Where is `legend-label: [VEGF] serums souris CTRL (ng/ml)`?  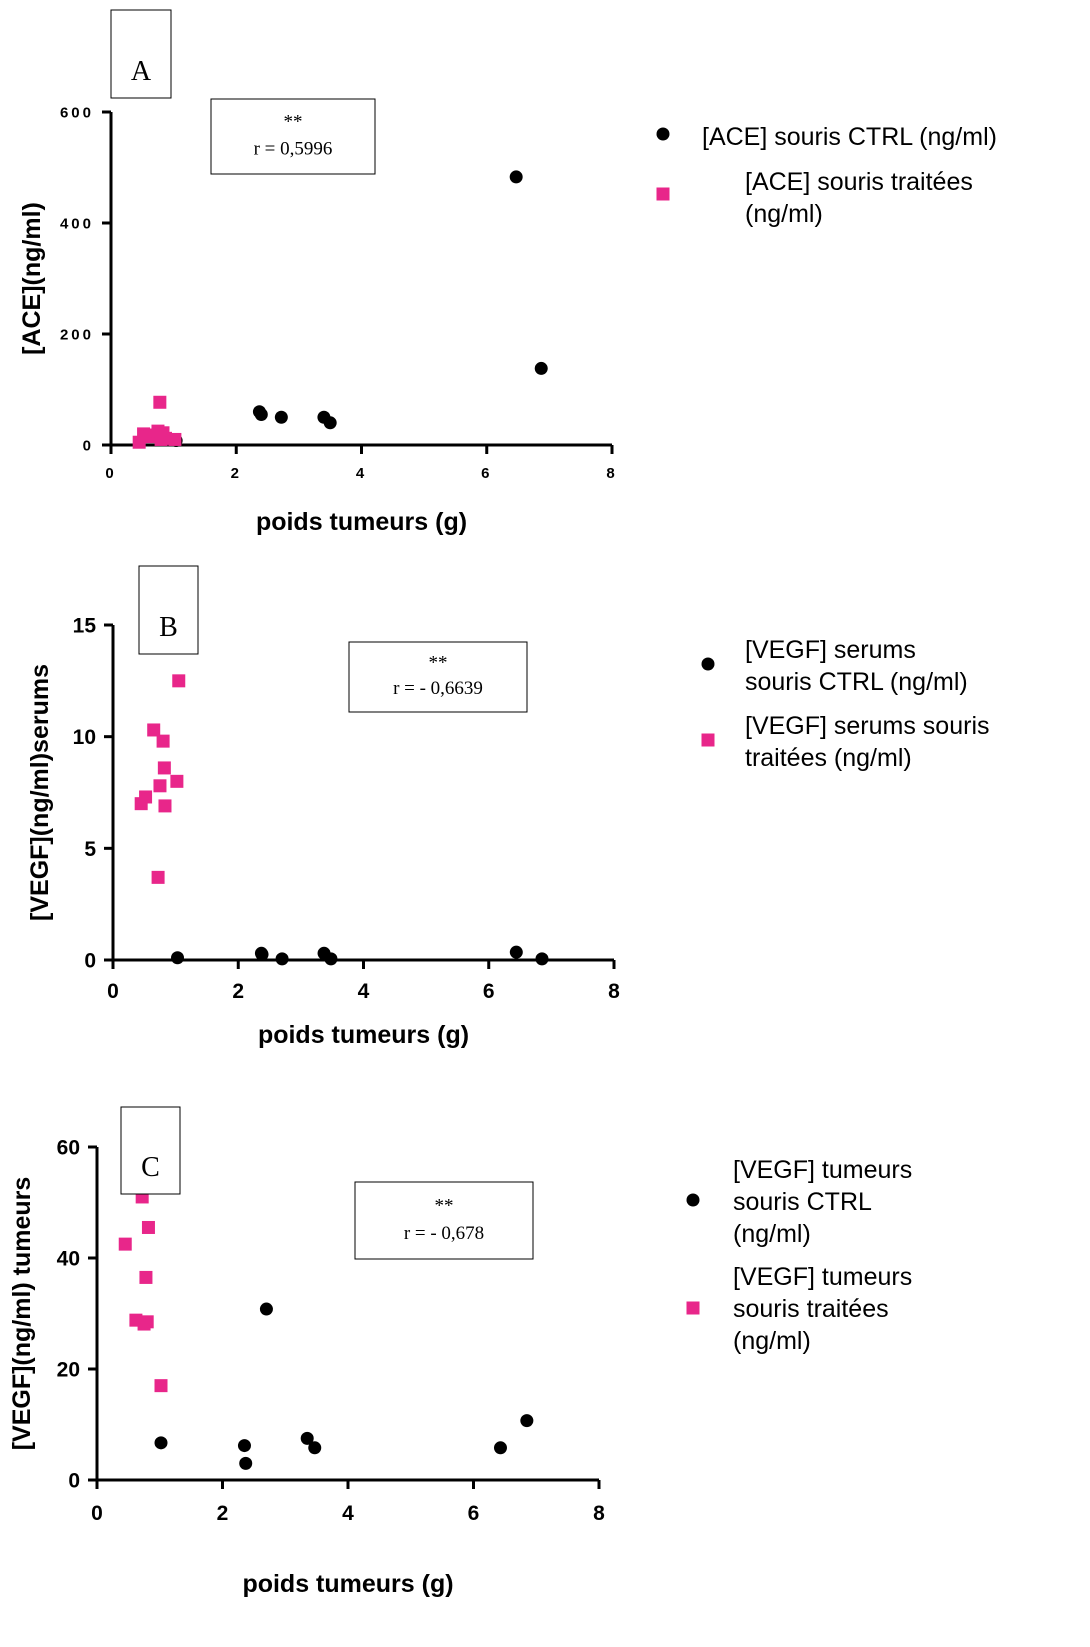 legend-label: [VEGF] serums souris CTRL (ng/ml) is located at coordinates (856, 666).